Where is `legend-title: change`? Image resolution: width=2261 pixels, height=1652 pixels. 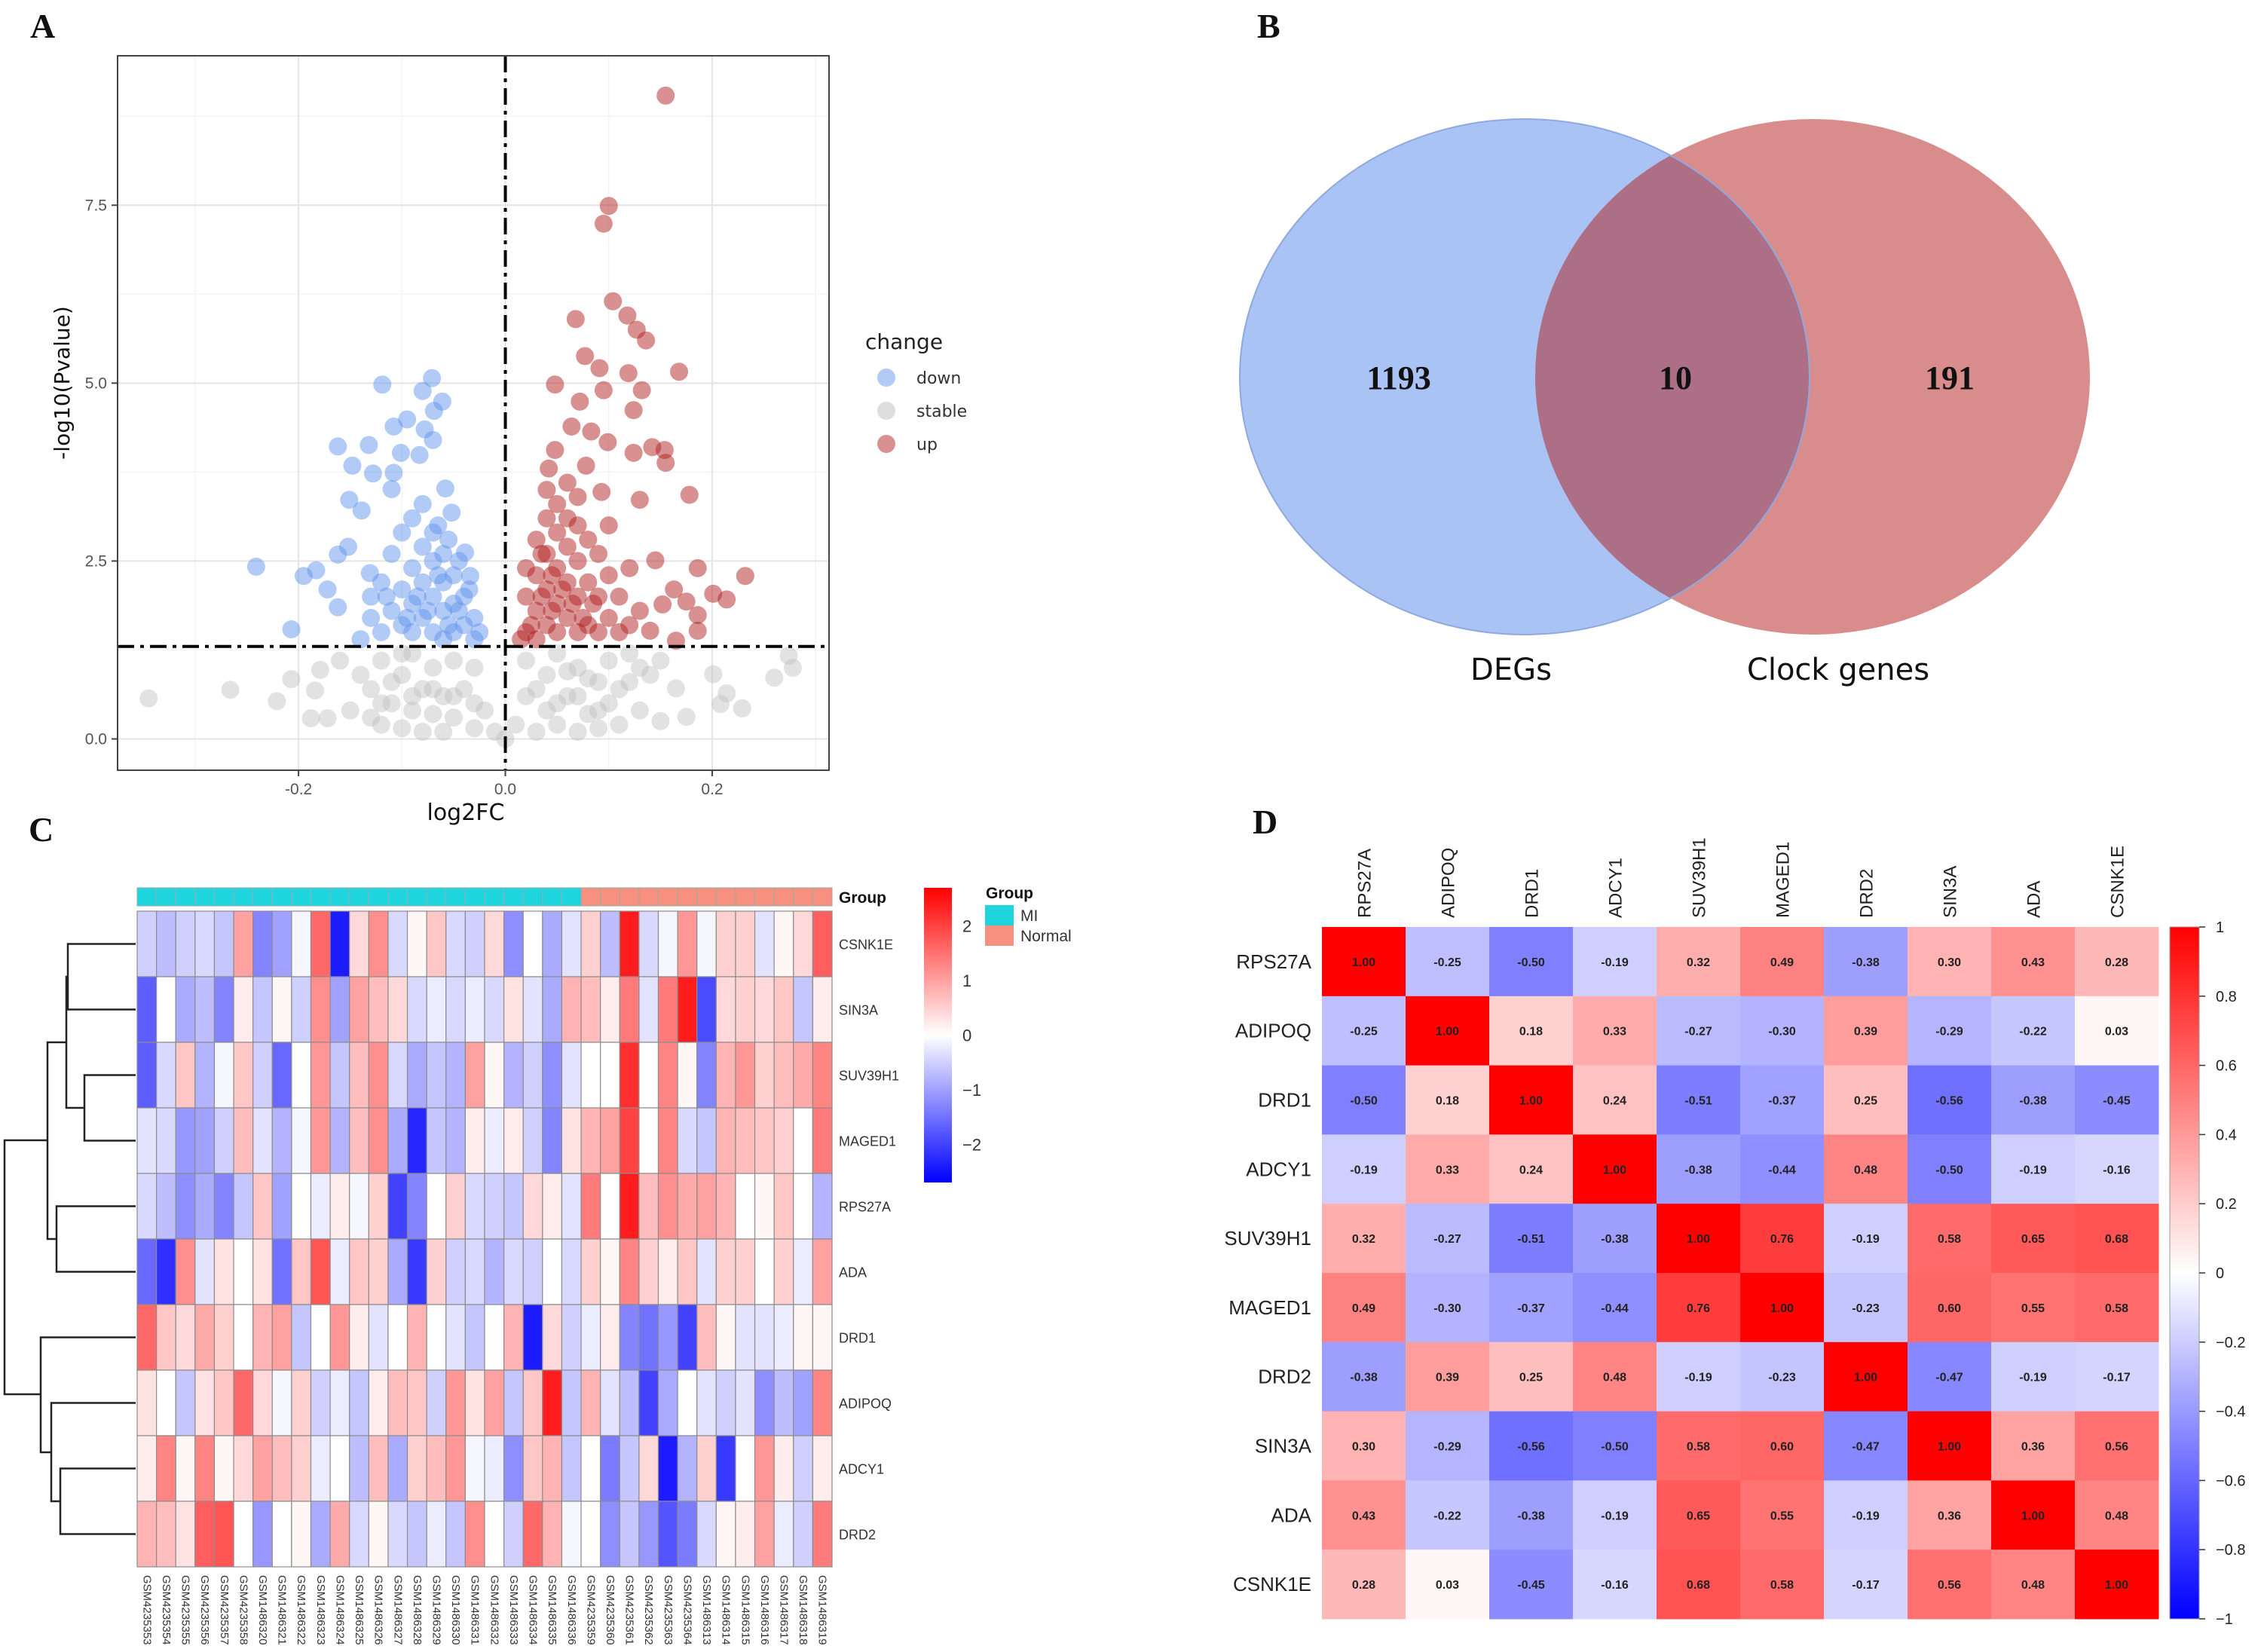 legend-title: change is located at coordinates (904, 342).